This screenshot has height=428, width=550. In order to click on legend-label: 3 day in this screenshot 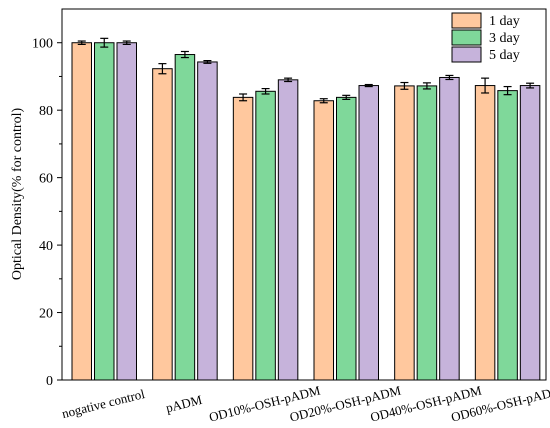, I will do `click(504, 38)`.